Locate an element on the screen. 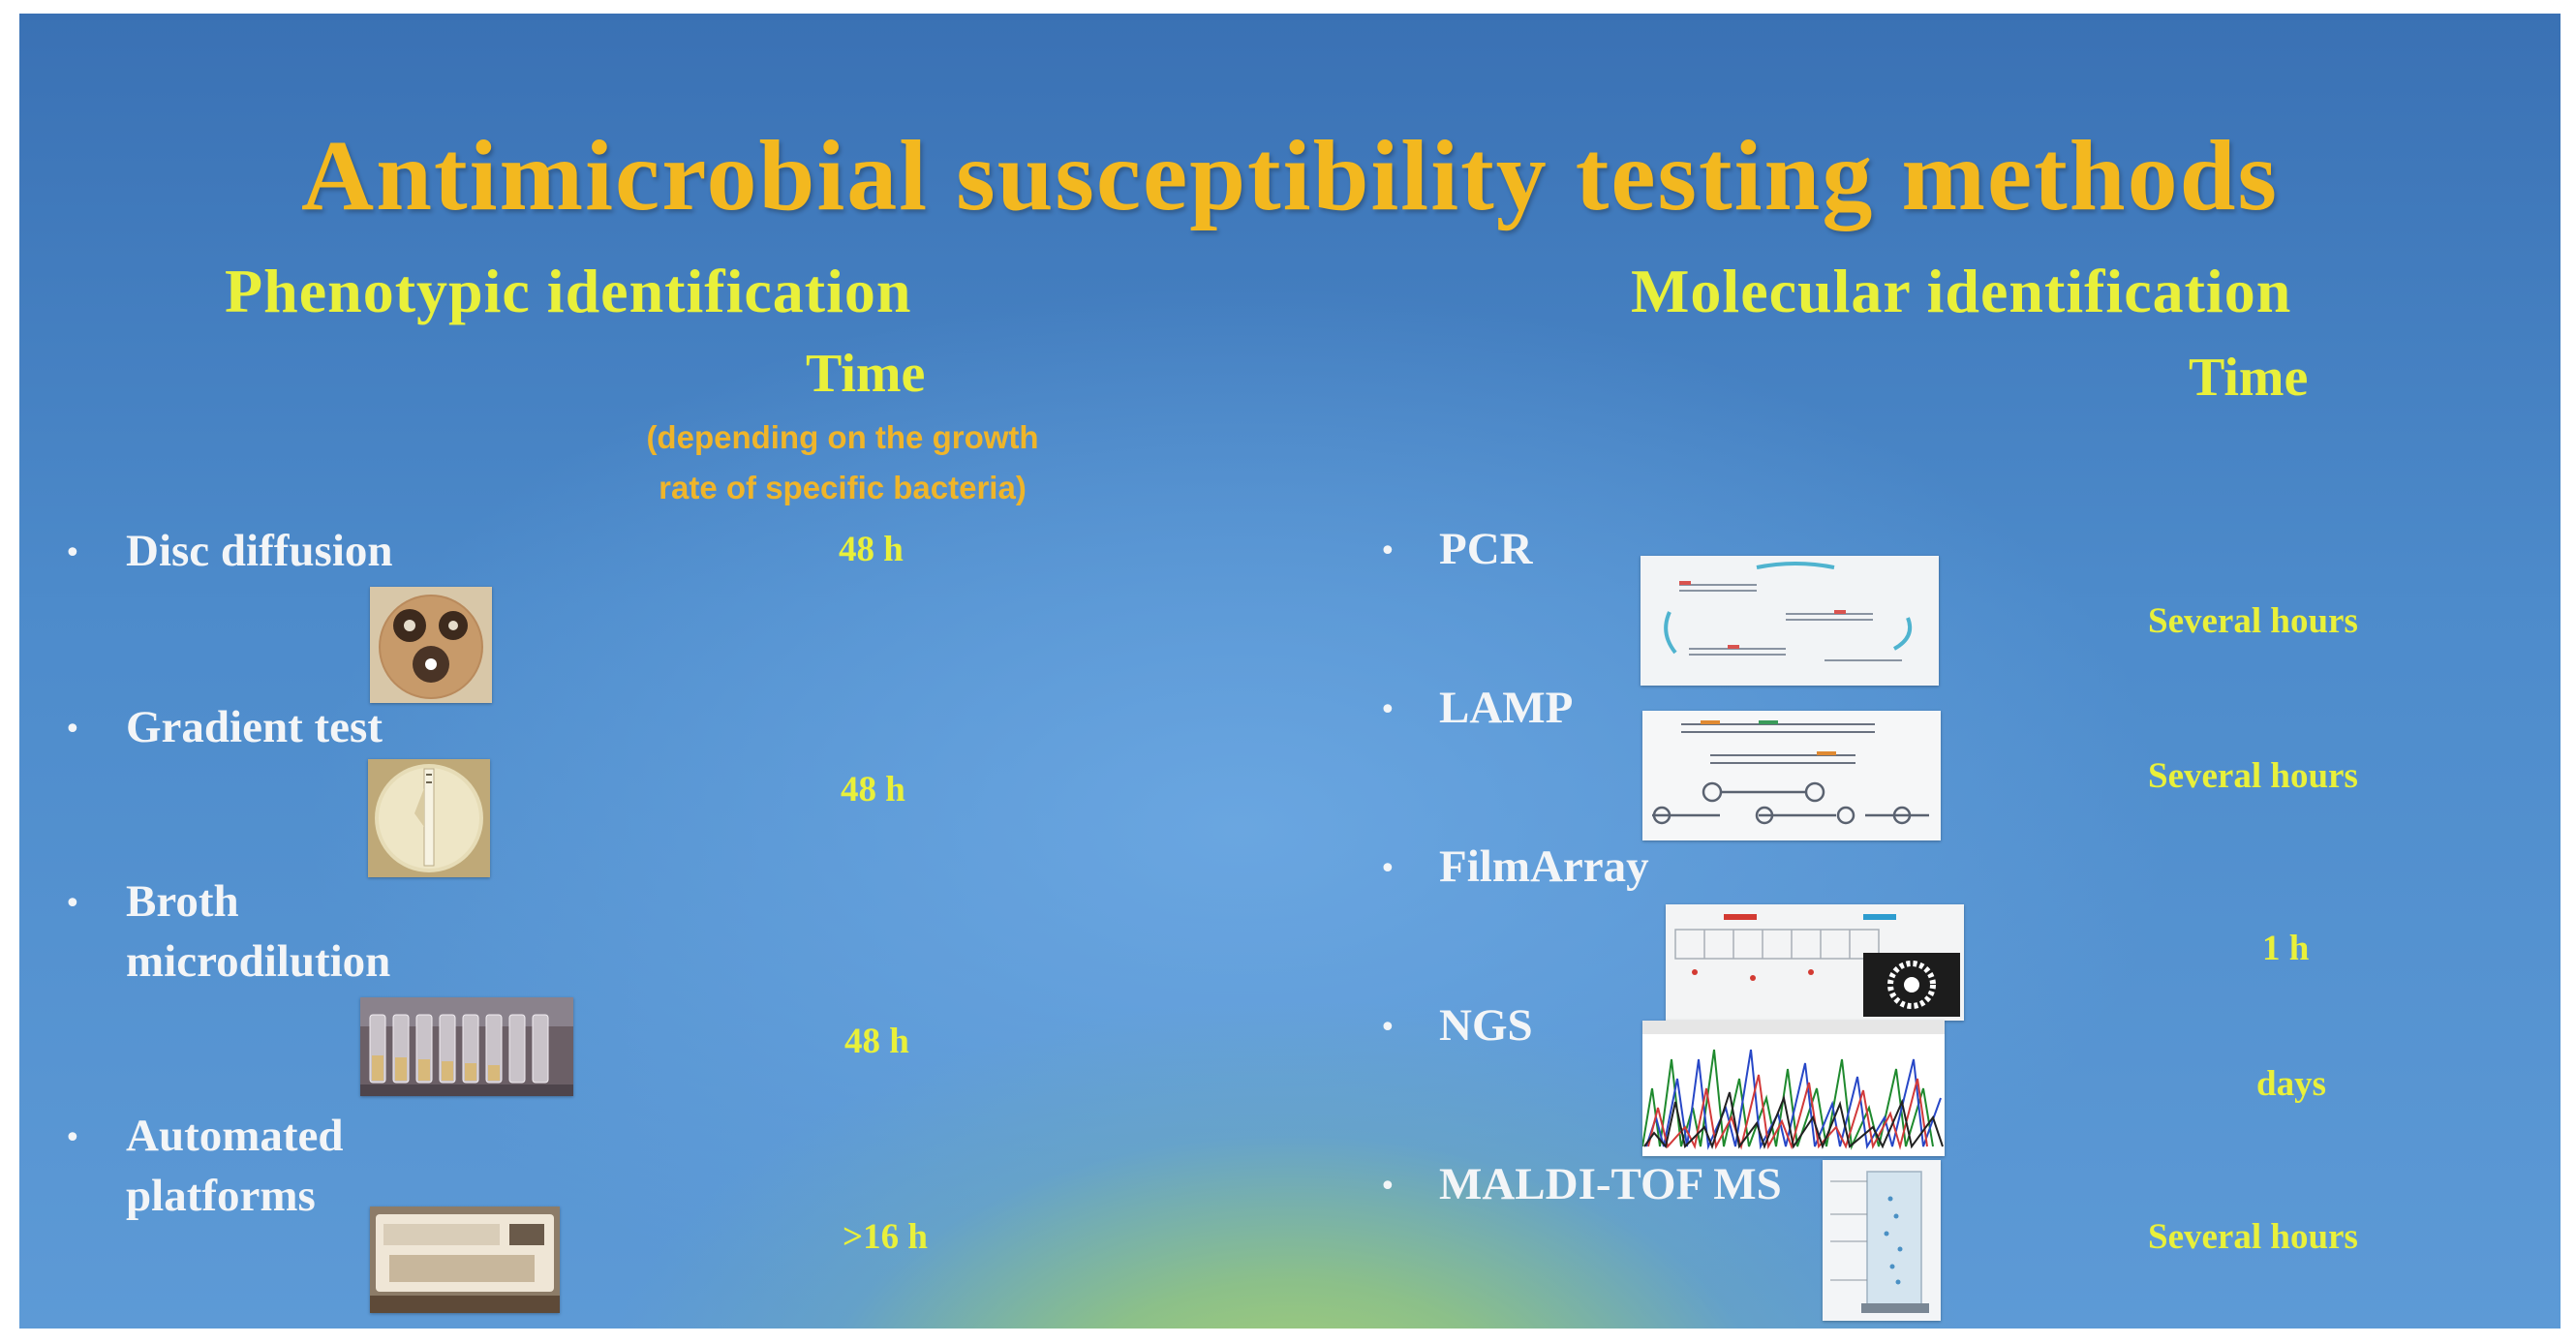 This screenshot has width=2576, height=1344. sequencing-chromatogram-image is located at coordinates (1793, 1088).